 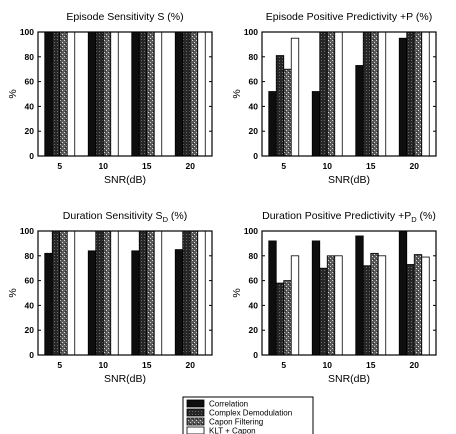 I want to click on legend-label: Capon Filtering, so click(x=236, y=422).